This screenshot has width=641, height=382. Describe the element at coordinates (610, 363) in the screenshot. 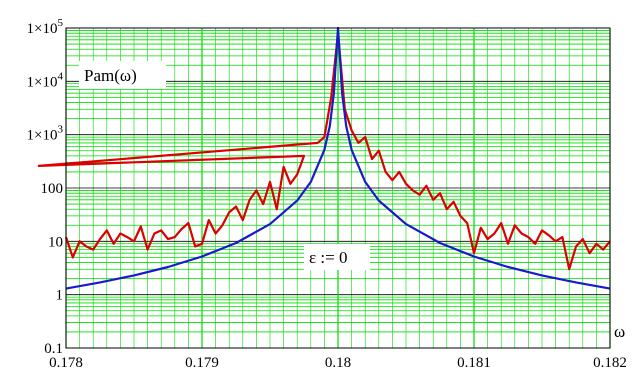

I see `x-tick-label: 0.182` at that location.